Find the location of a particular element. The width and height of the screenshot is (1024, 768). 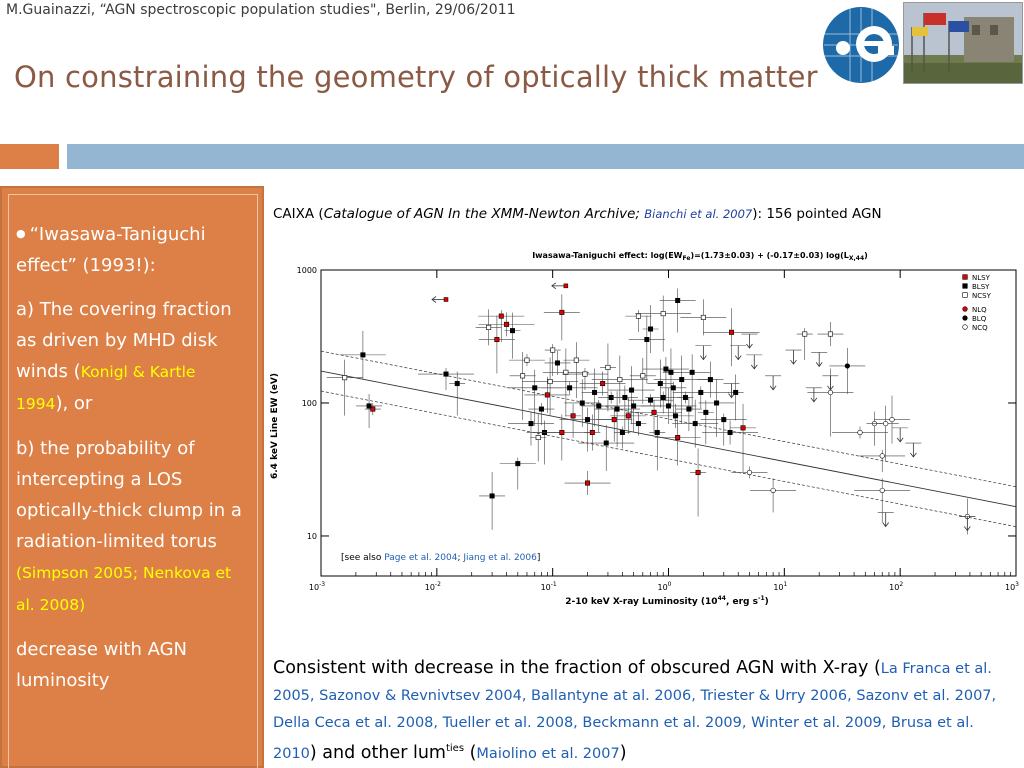

legend-marker-ncsy is located at coordinates (965, 295).